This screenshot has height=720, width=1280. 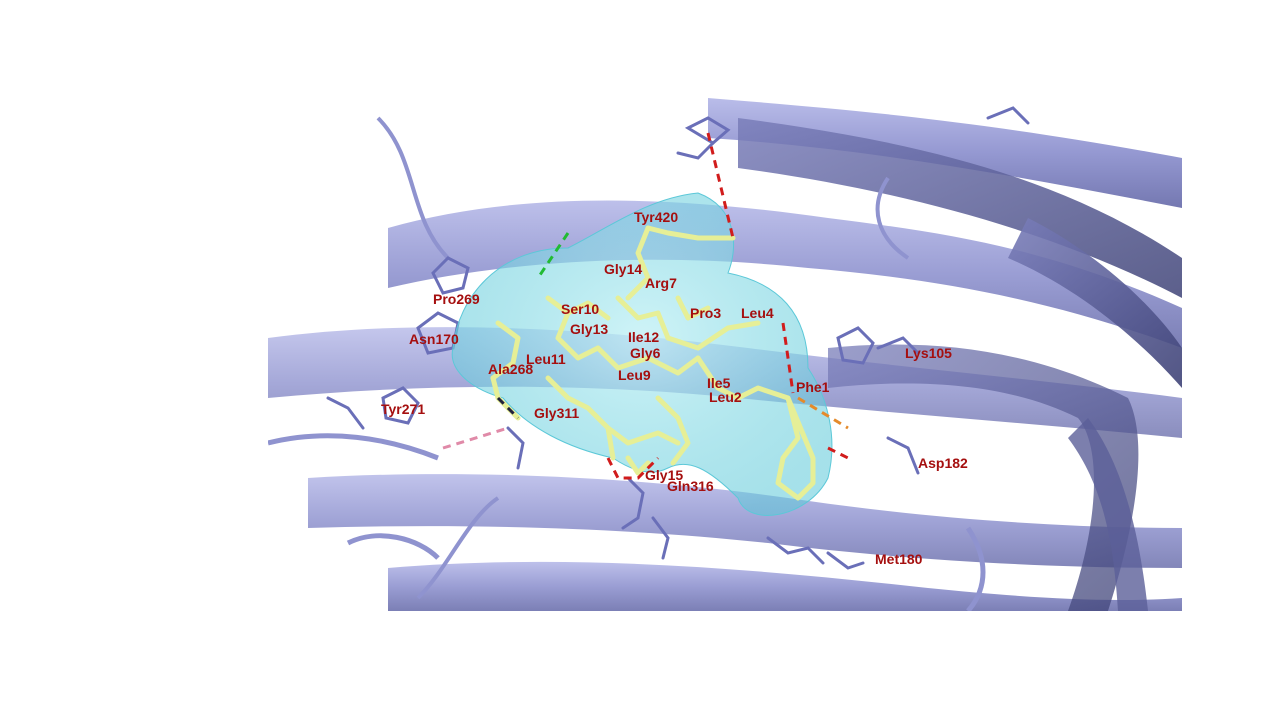 I want to click on residue-label: Tyr271, so click(x=403, y=409).